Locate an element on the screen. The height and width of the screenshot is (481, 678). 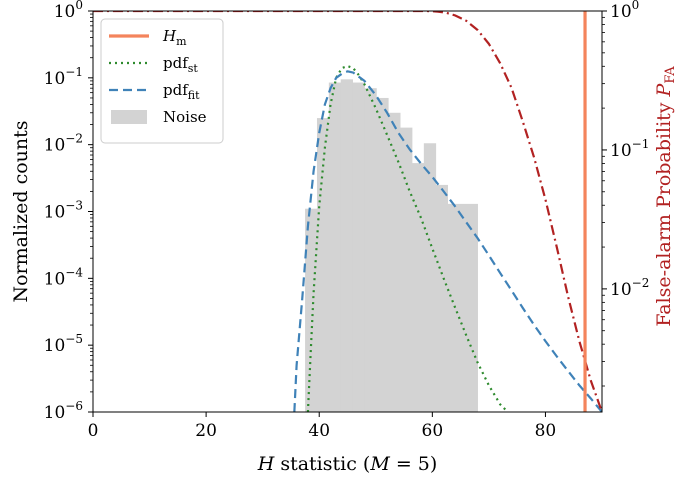
y-tick-label-left-0: 10⁰ is located at coordinates (68, 11).